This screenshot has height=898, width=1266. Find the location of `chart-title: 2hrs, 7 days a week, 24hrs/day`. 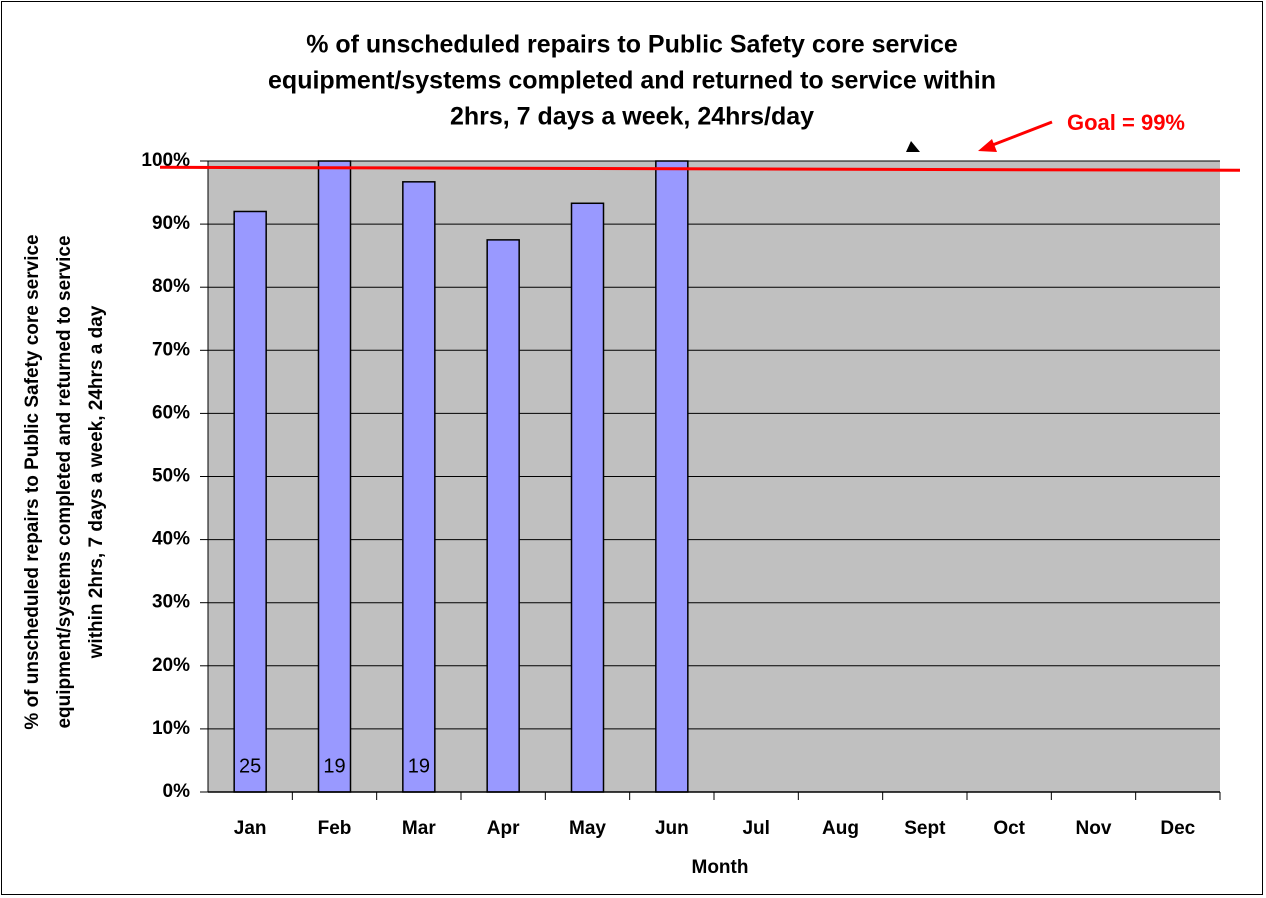

chart-title: 2hrs, 7 days a week, 24hrs/day is located at coordinates (632, 117).